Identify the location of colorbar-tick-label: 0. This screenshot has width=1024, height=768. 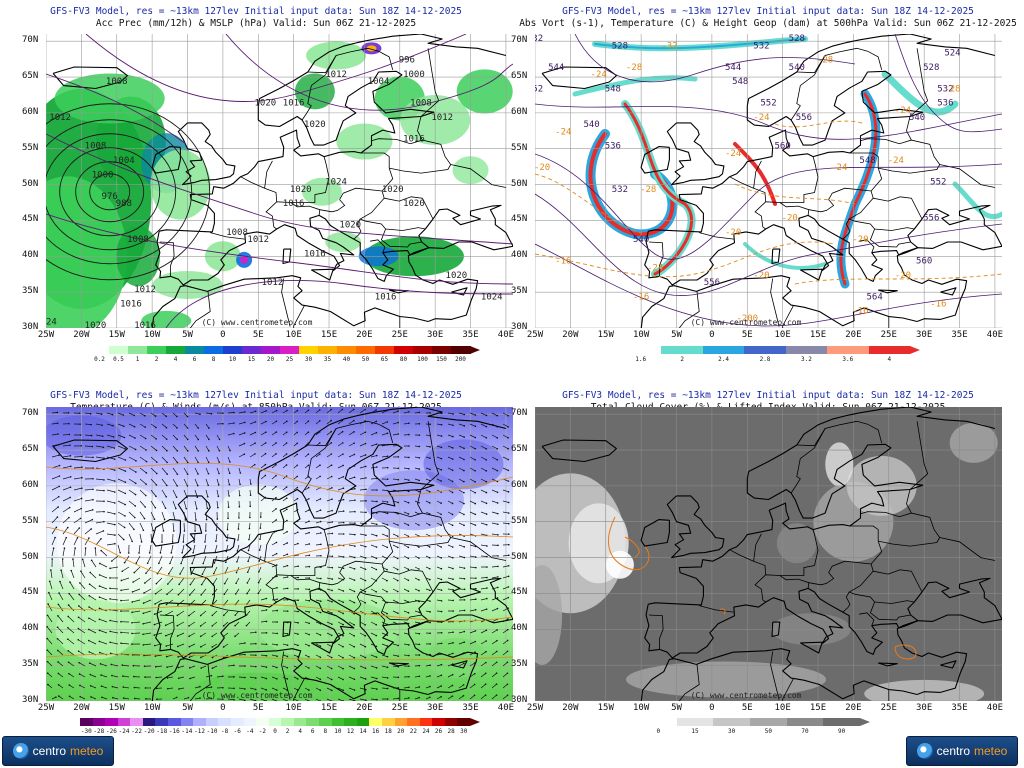
(275, 731).